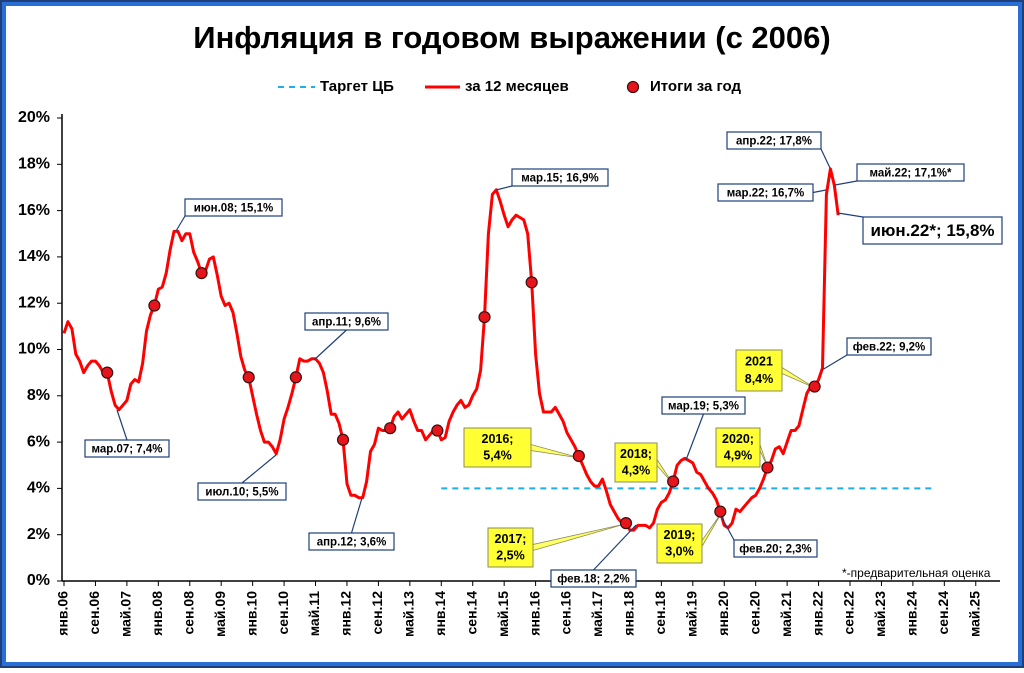 The image size is (1024, 673). What do you see at coordinates (38, 488) in the screenshot?
I see `y-tick-label: 4%` at bounding box center [38, 488].